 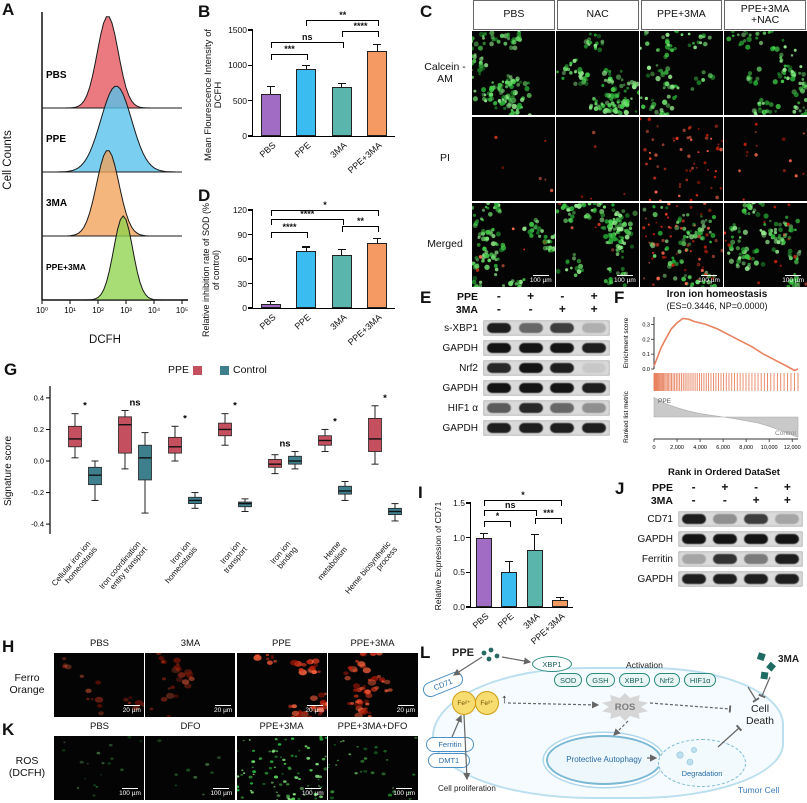 I want to click on panel-label-e: E, so click(x=426, y=297).